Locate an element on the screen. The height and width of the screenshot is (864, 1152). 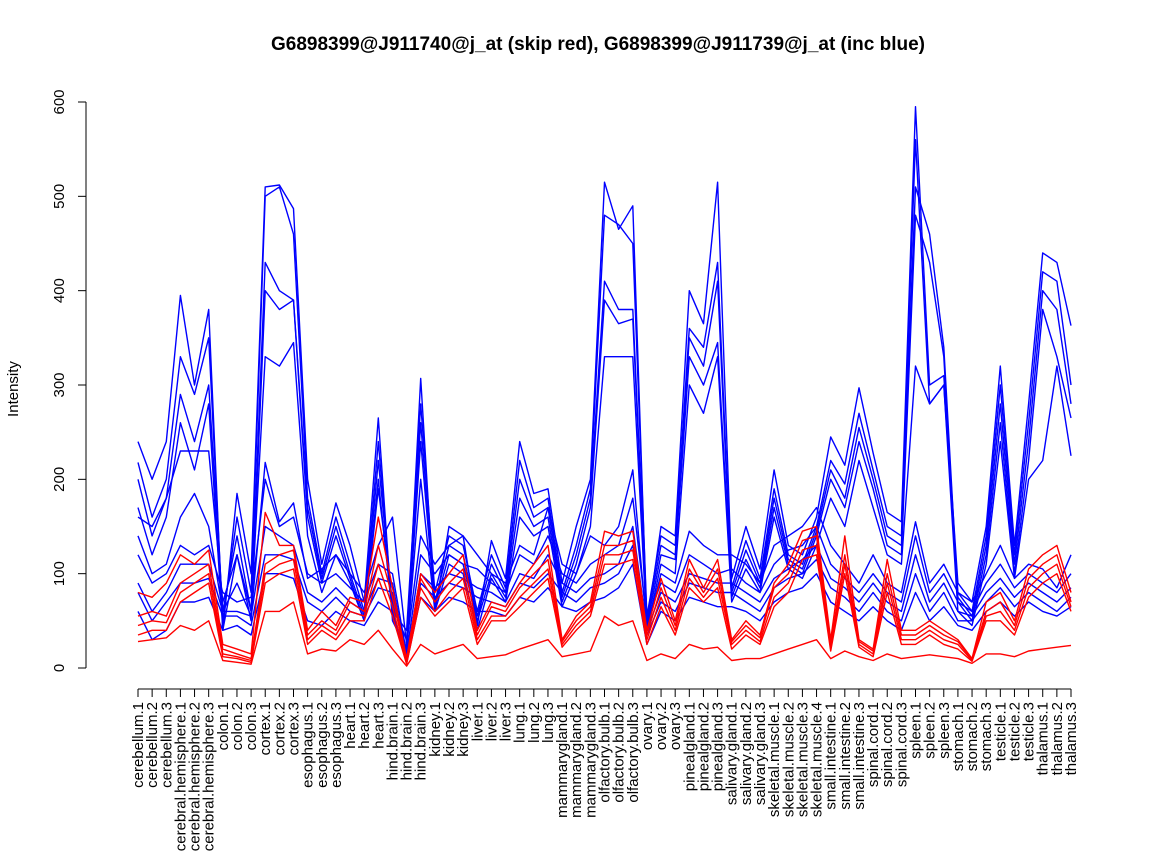
x-tick-label: kidney.3 is located at coordinates (463, 729).